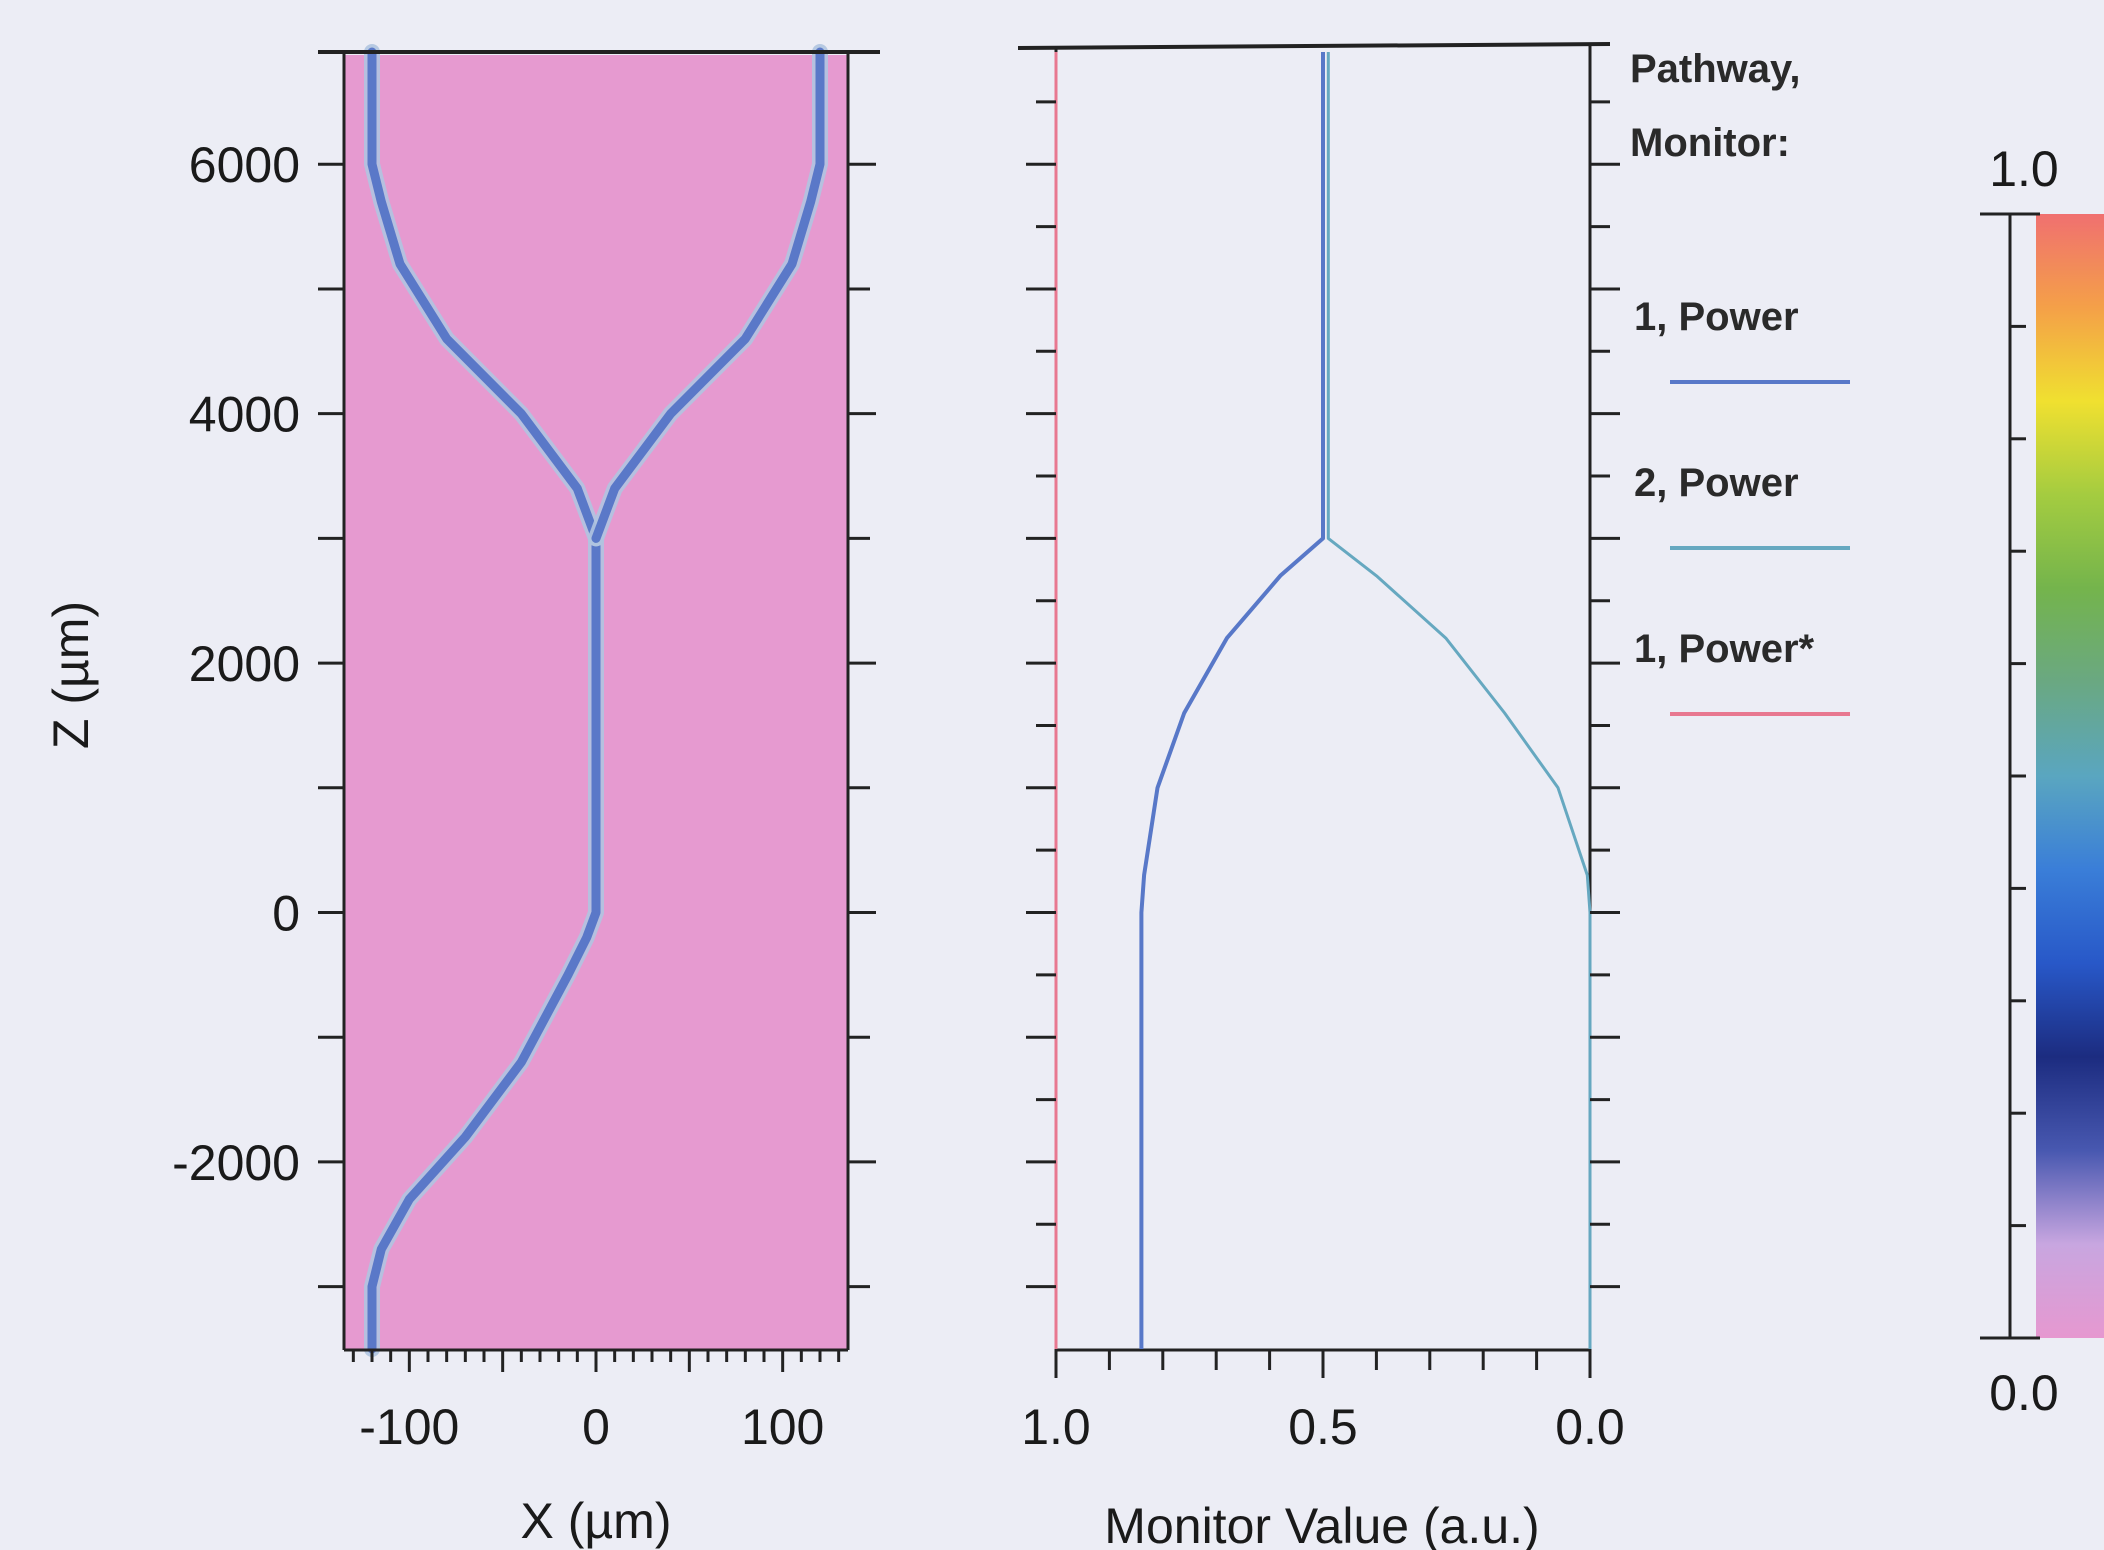 The width and height of the screenshot is (2104, 1550). What do you see at coordinates (244, 664) in the screenshot?
I see `field-y-tick-label: 2000` at bounding box center [244, 664].